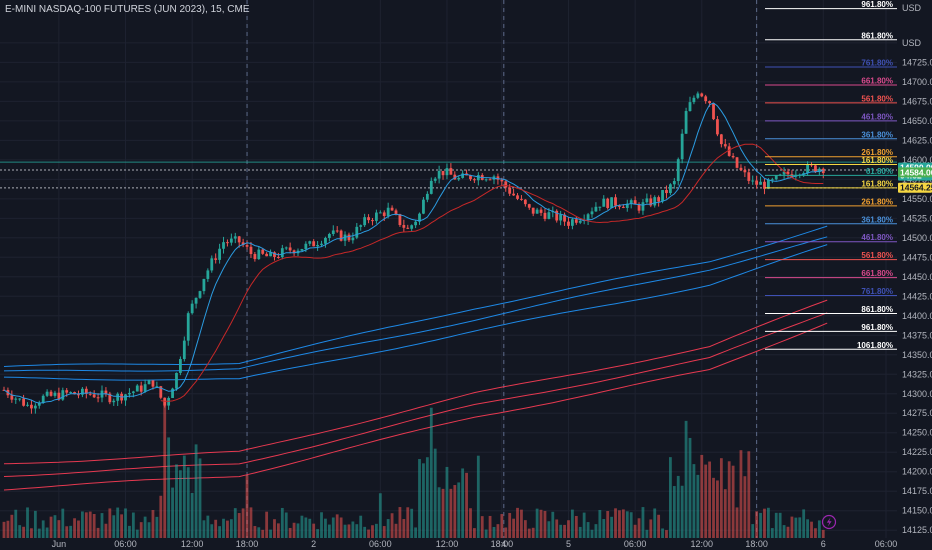 This screenshot has width=932, height=550. Describe the element at coordinates (877, 327) in the screenshot. I see `fib-label: 961.80%` at that location.